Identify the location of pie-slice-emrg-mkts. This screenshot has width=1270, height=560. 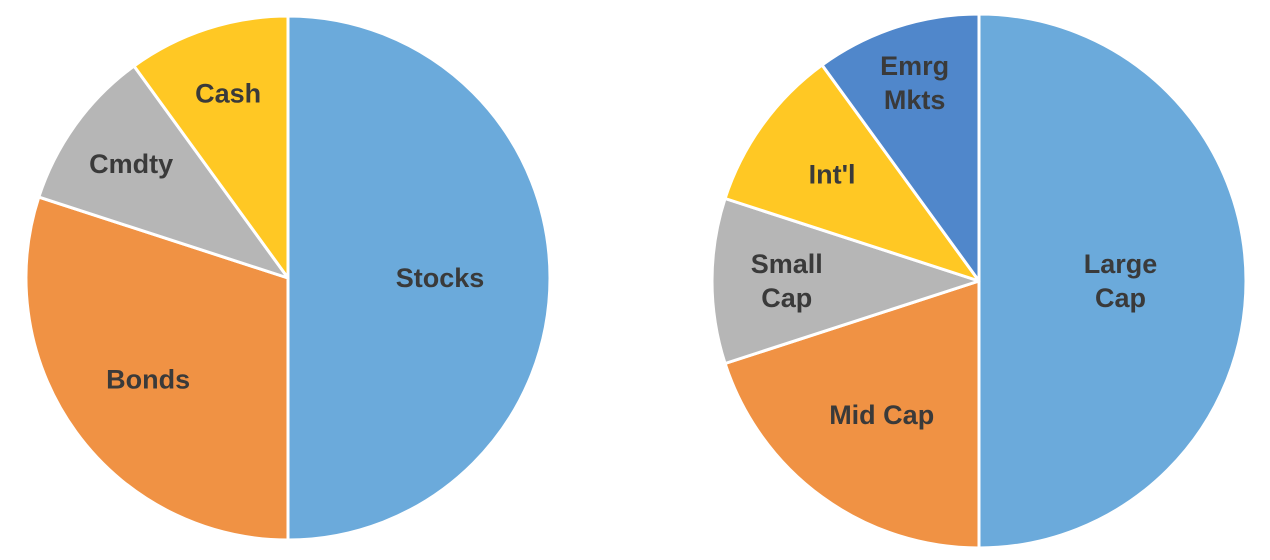
(900, 147).